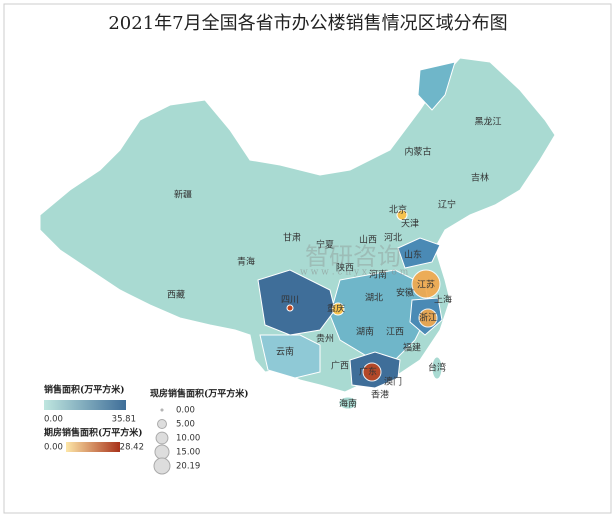 This screenshot has height=522, width=616. Describe the element at coordinates (84, 390) in the screenshot. I see `legend-title: 销售面积(万平方米)` at that location.